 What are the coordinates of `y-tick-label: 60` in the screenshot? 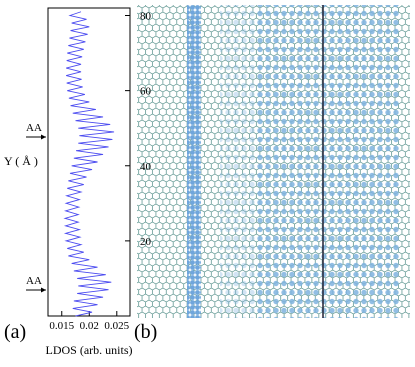 It's located at (146, 92).